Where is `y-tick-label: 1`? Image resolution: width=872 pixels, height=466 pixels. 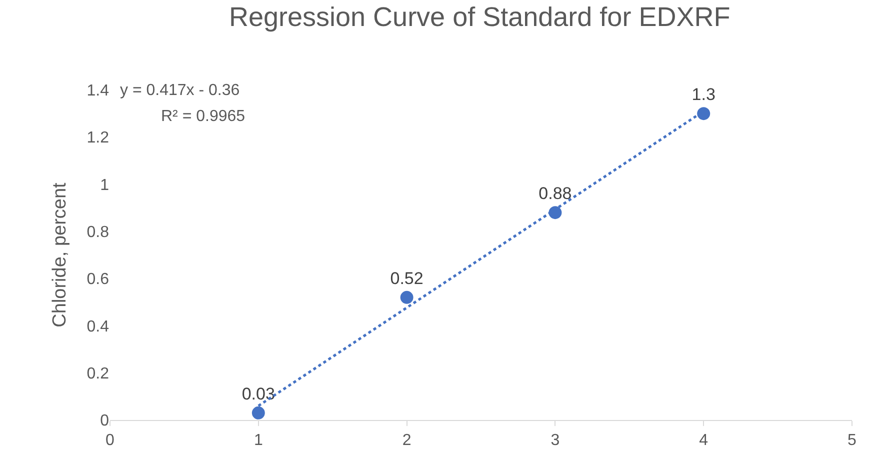
y-tick-label: 1 is located at coordinates (105, 185).